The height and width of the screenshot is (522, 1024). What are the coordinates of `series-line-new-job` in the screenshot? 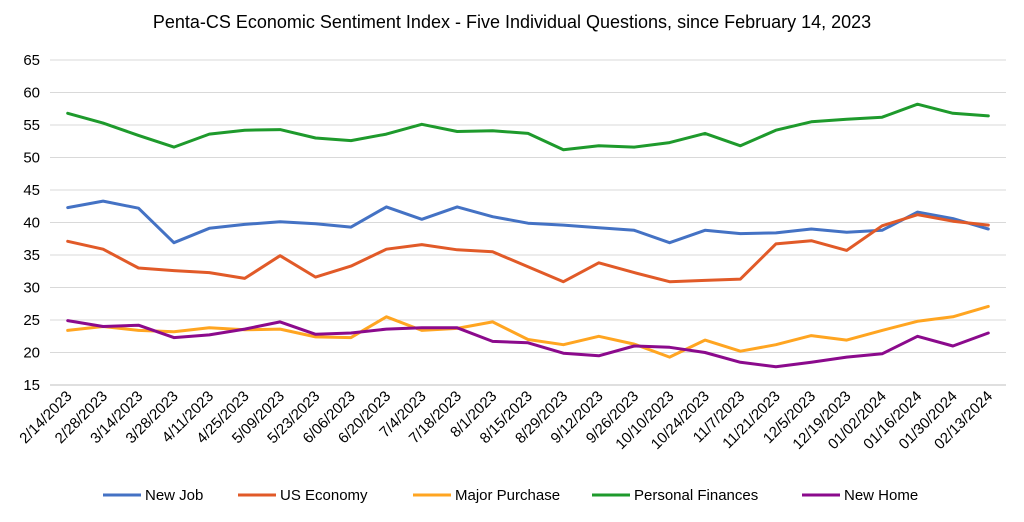 It's located at (528, 222).